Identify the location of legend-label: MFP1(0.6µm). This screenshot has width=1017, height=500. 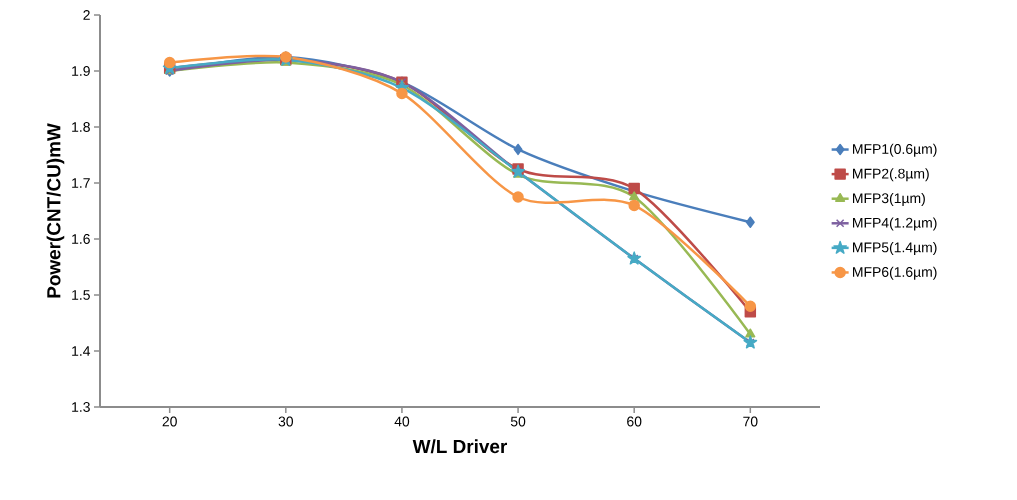
(895, 150).